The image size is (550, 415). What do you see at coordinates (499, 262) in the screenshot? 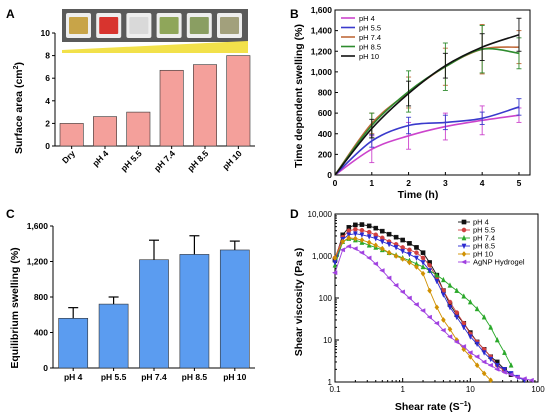
I see `legend-label-agnp-hydrogel: AgNP Hydrogel` at bounding box center [499, 262].